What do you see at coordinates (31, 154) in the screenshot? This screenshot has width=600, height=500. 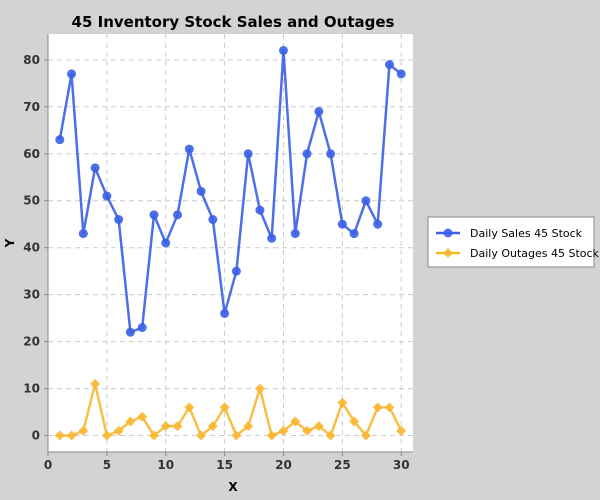 I see `y-tick-label: 60` at bounding box center [31, 154].